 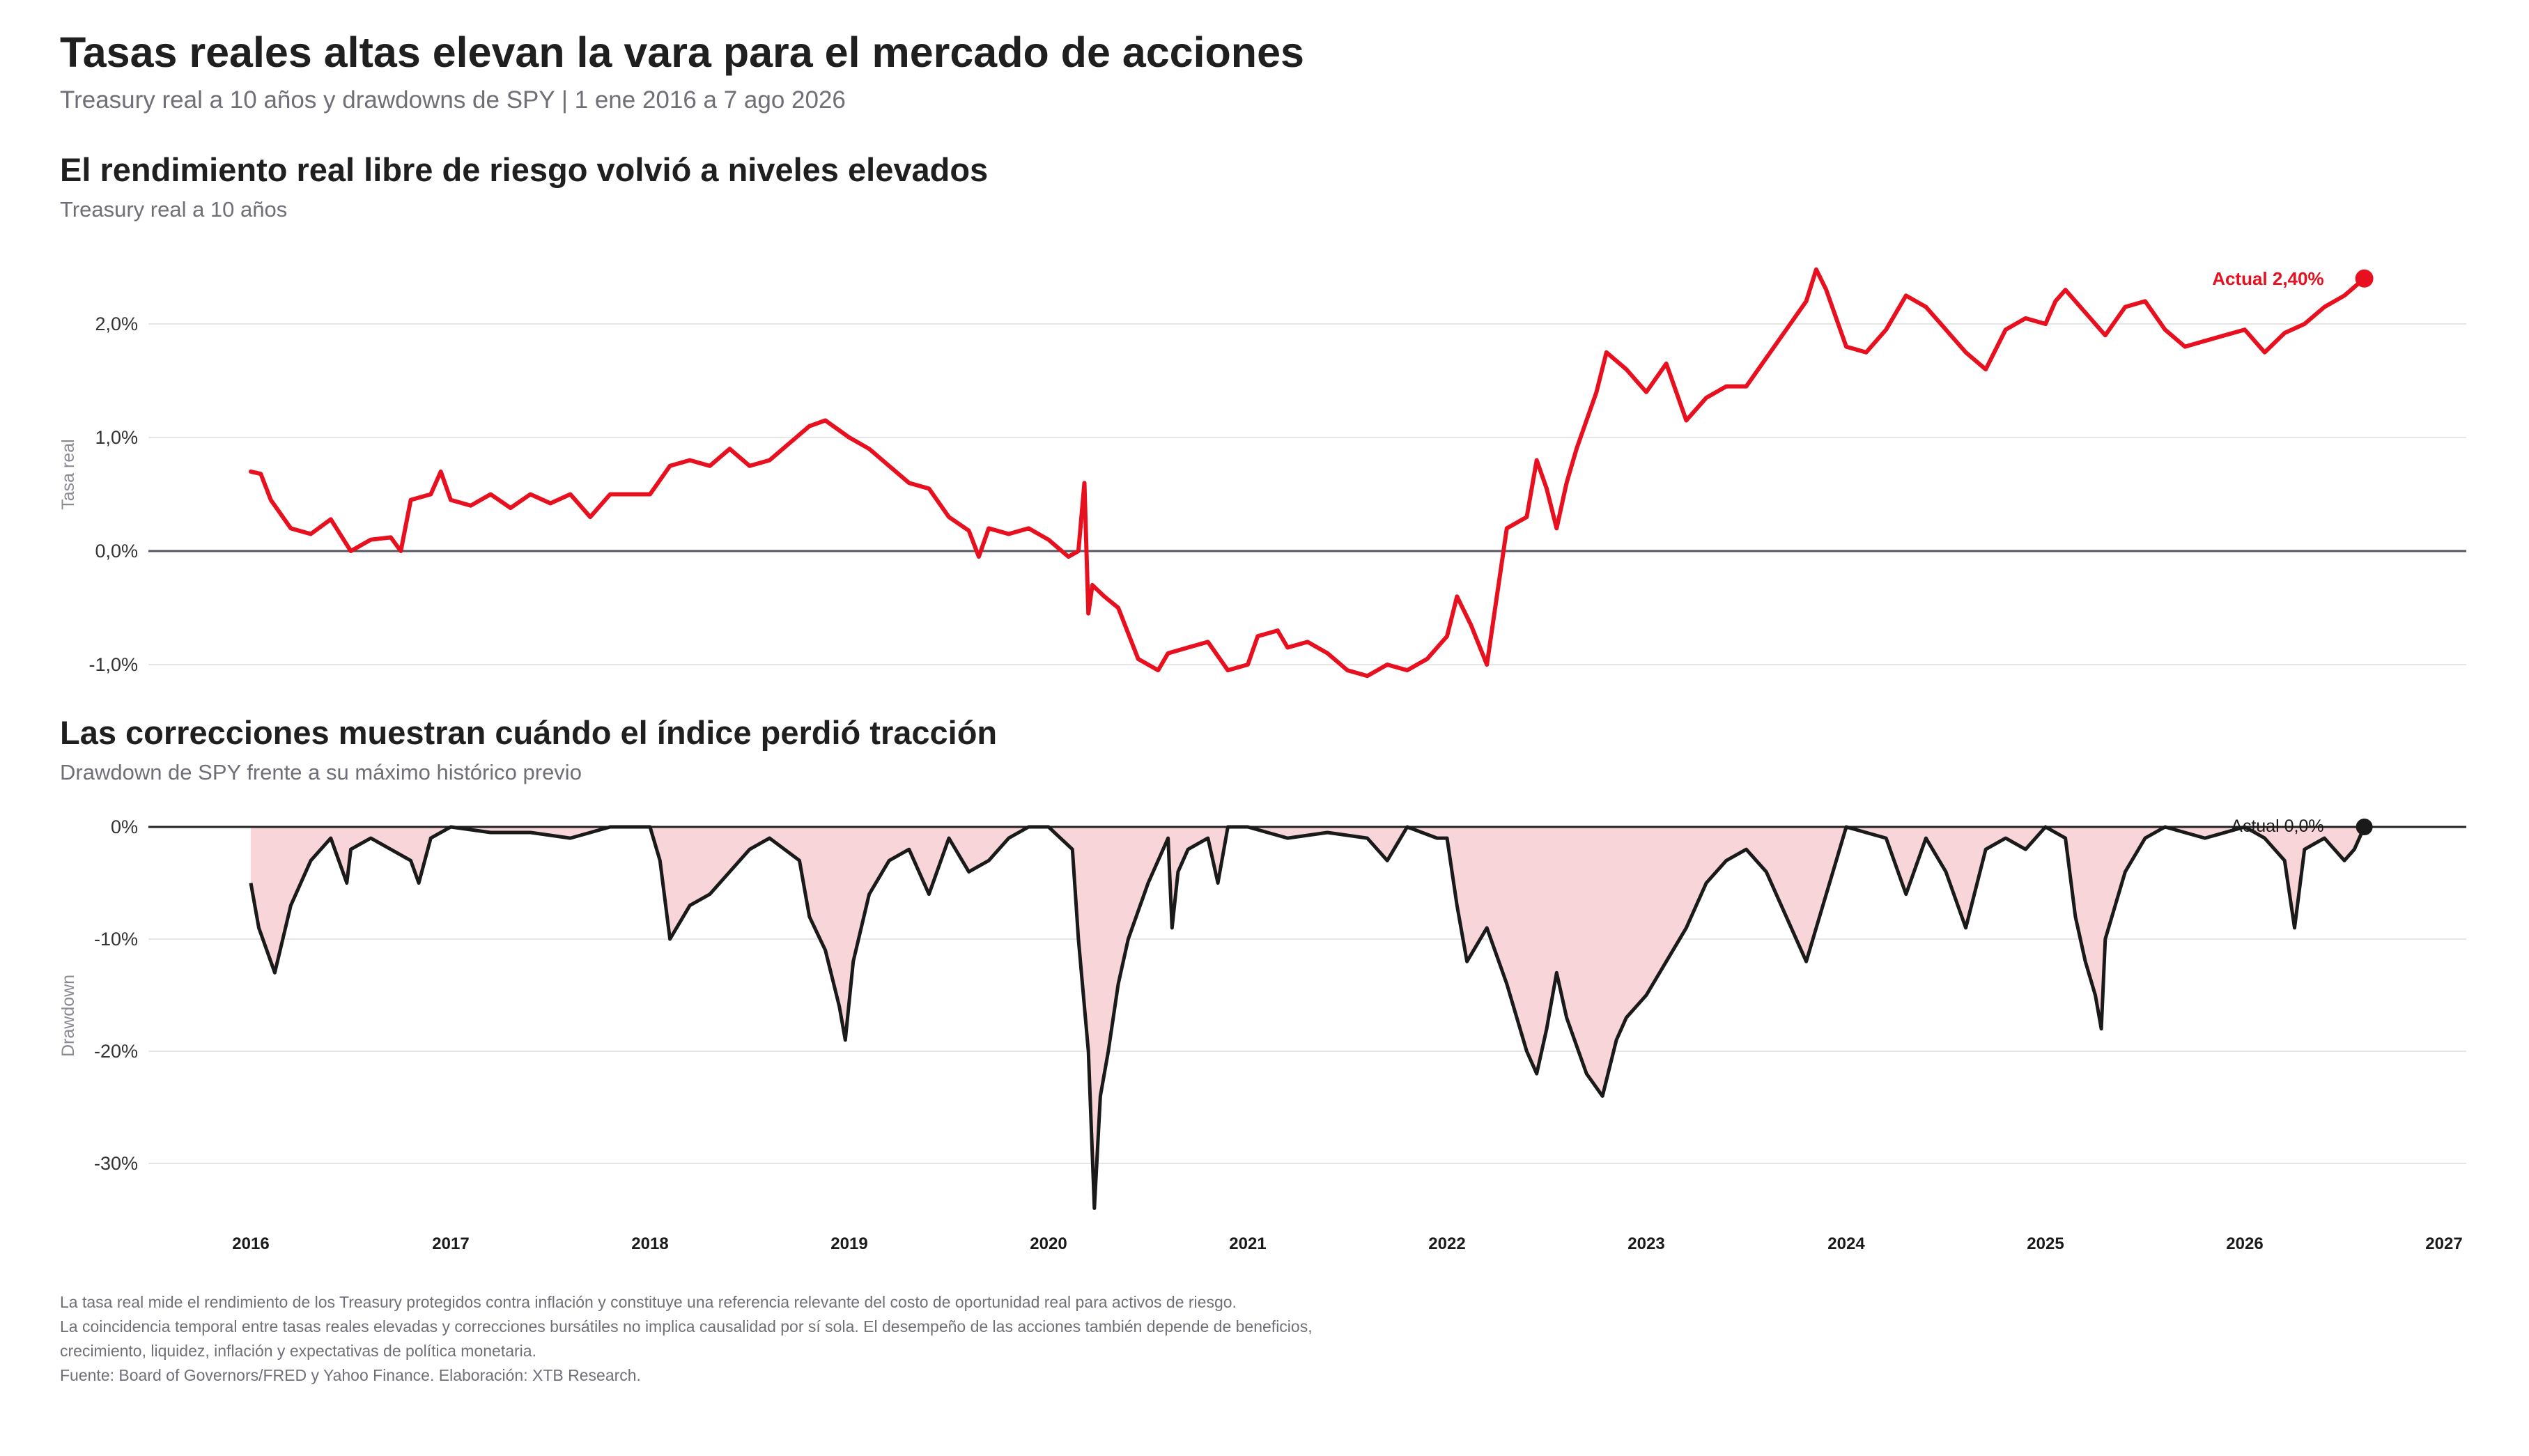 I want to click on drawdown-y-tick-label: -20%, so click(x=116, y=1051).